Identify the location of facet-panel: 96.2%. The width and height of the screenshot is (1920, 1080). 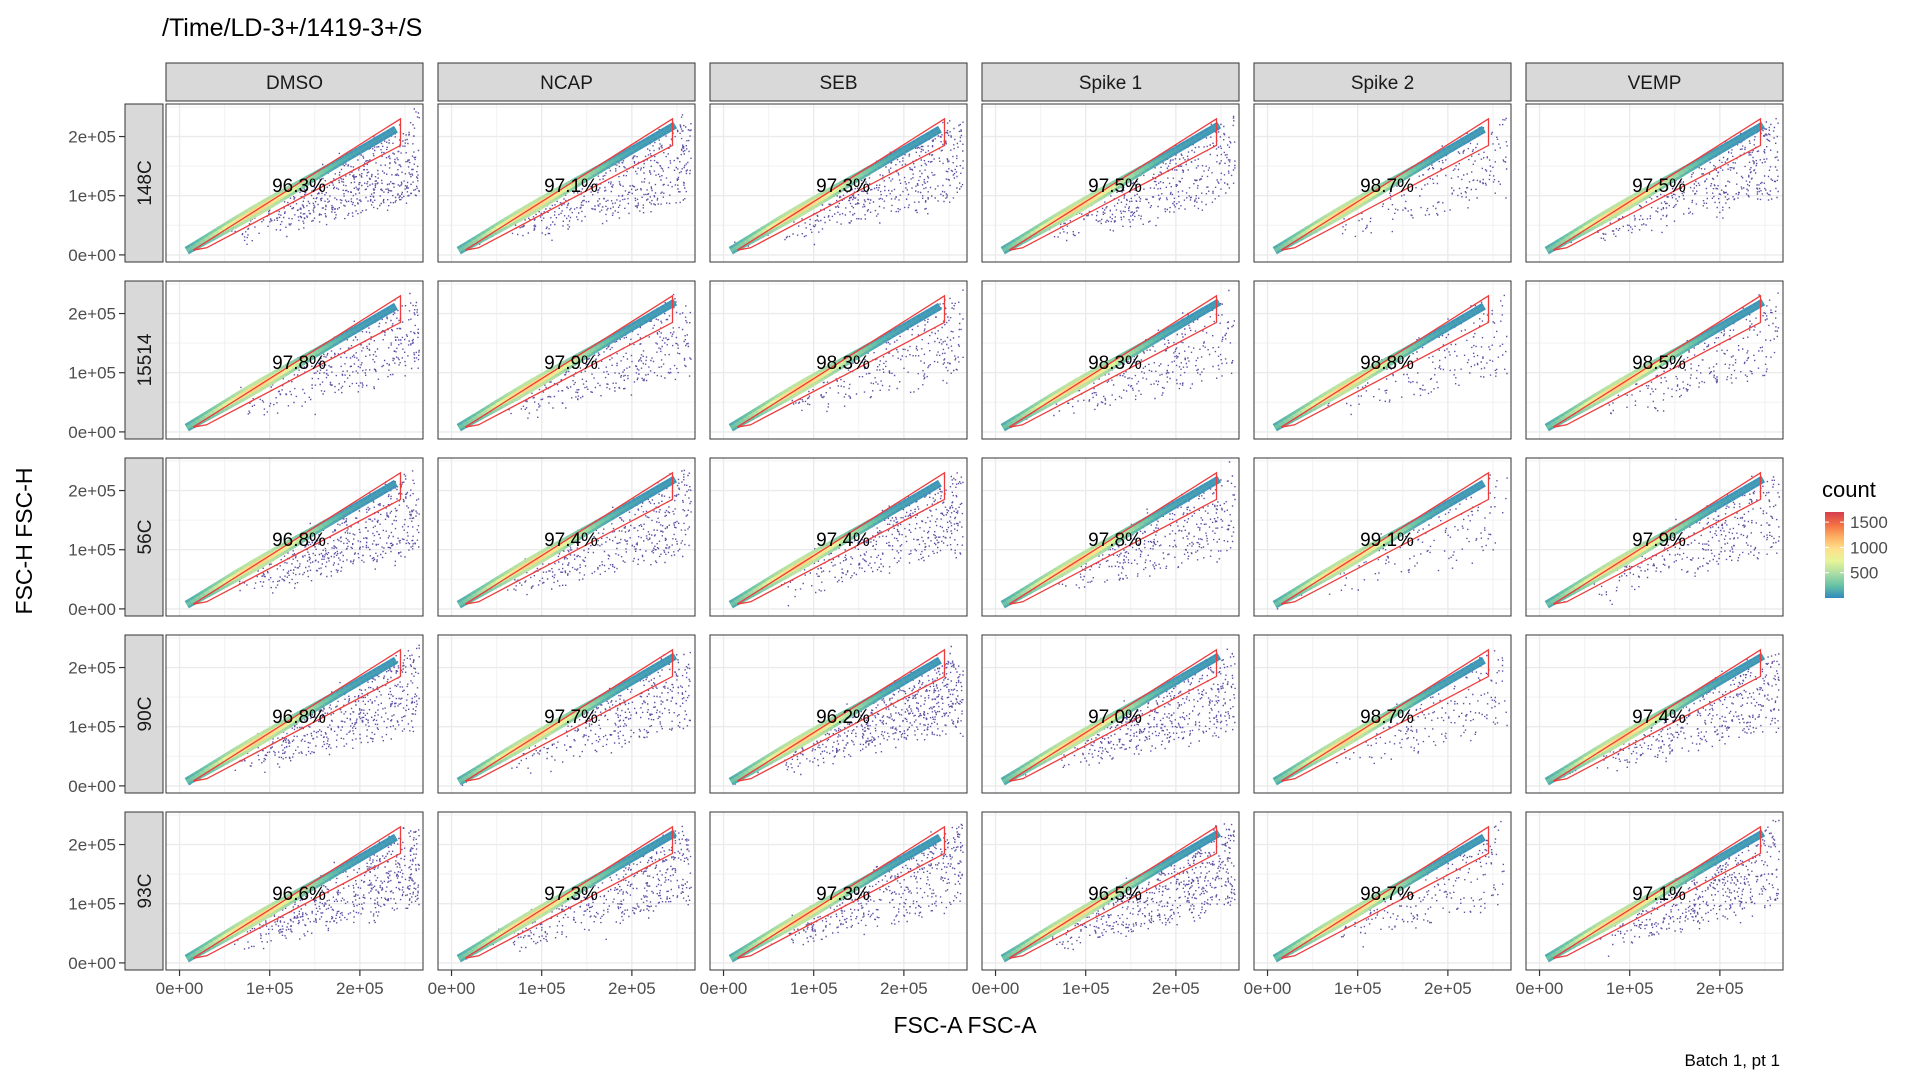
(838, 714).